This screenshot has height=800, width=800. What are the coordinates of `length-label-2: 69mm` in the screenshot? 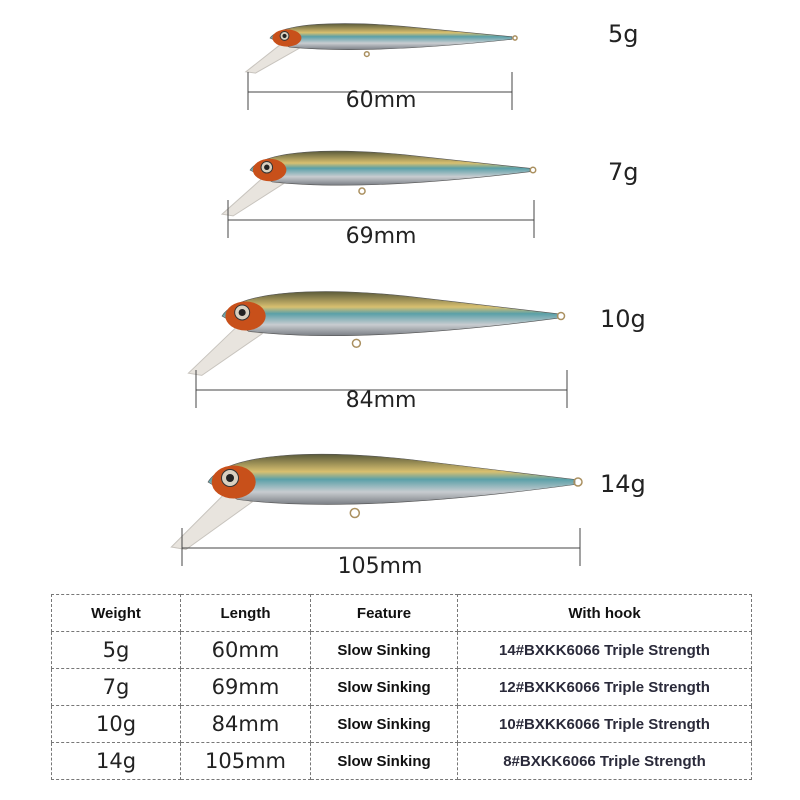 It's located at (381, 236).